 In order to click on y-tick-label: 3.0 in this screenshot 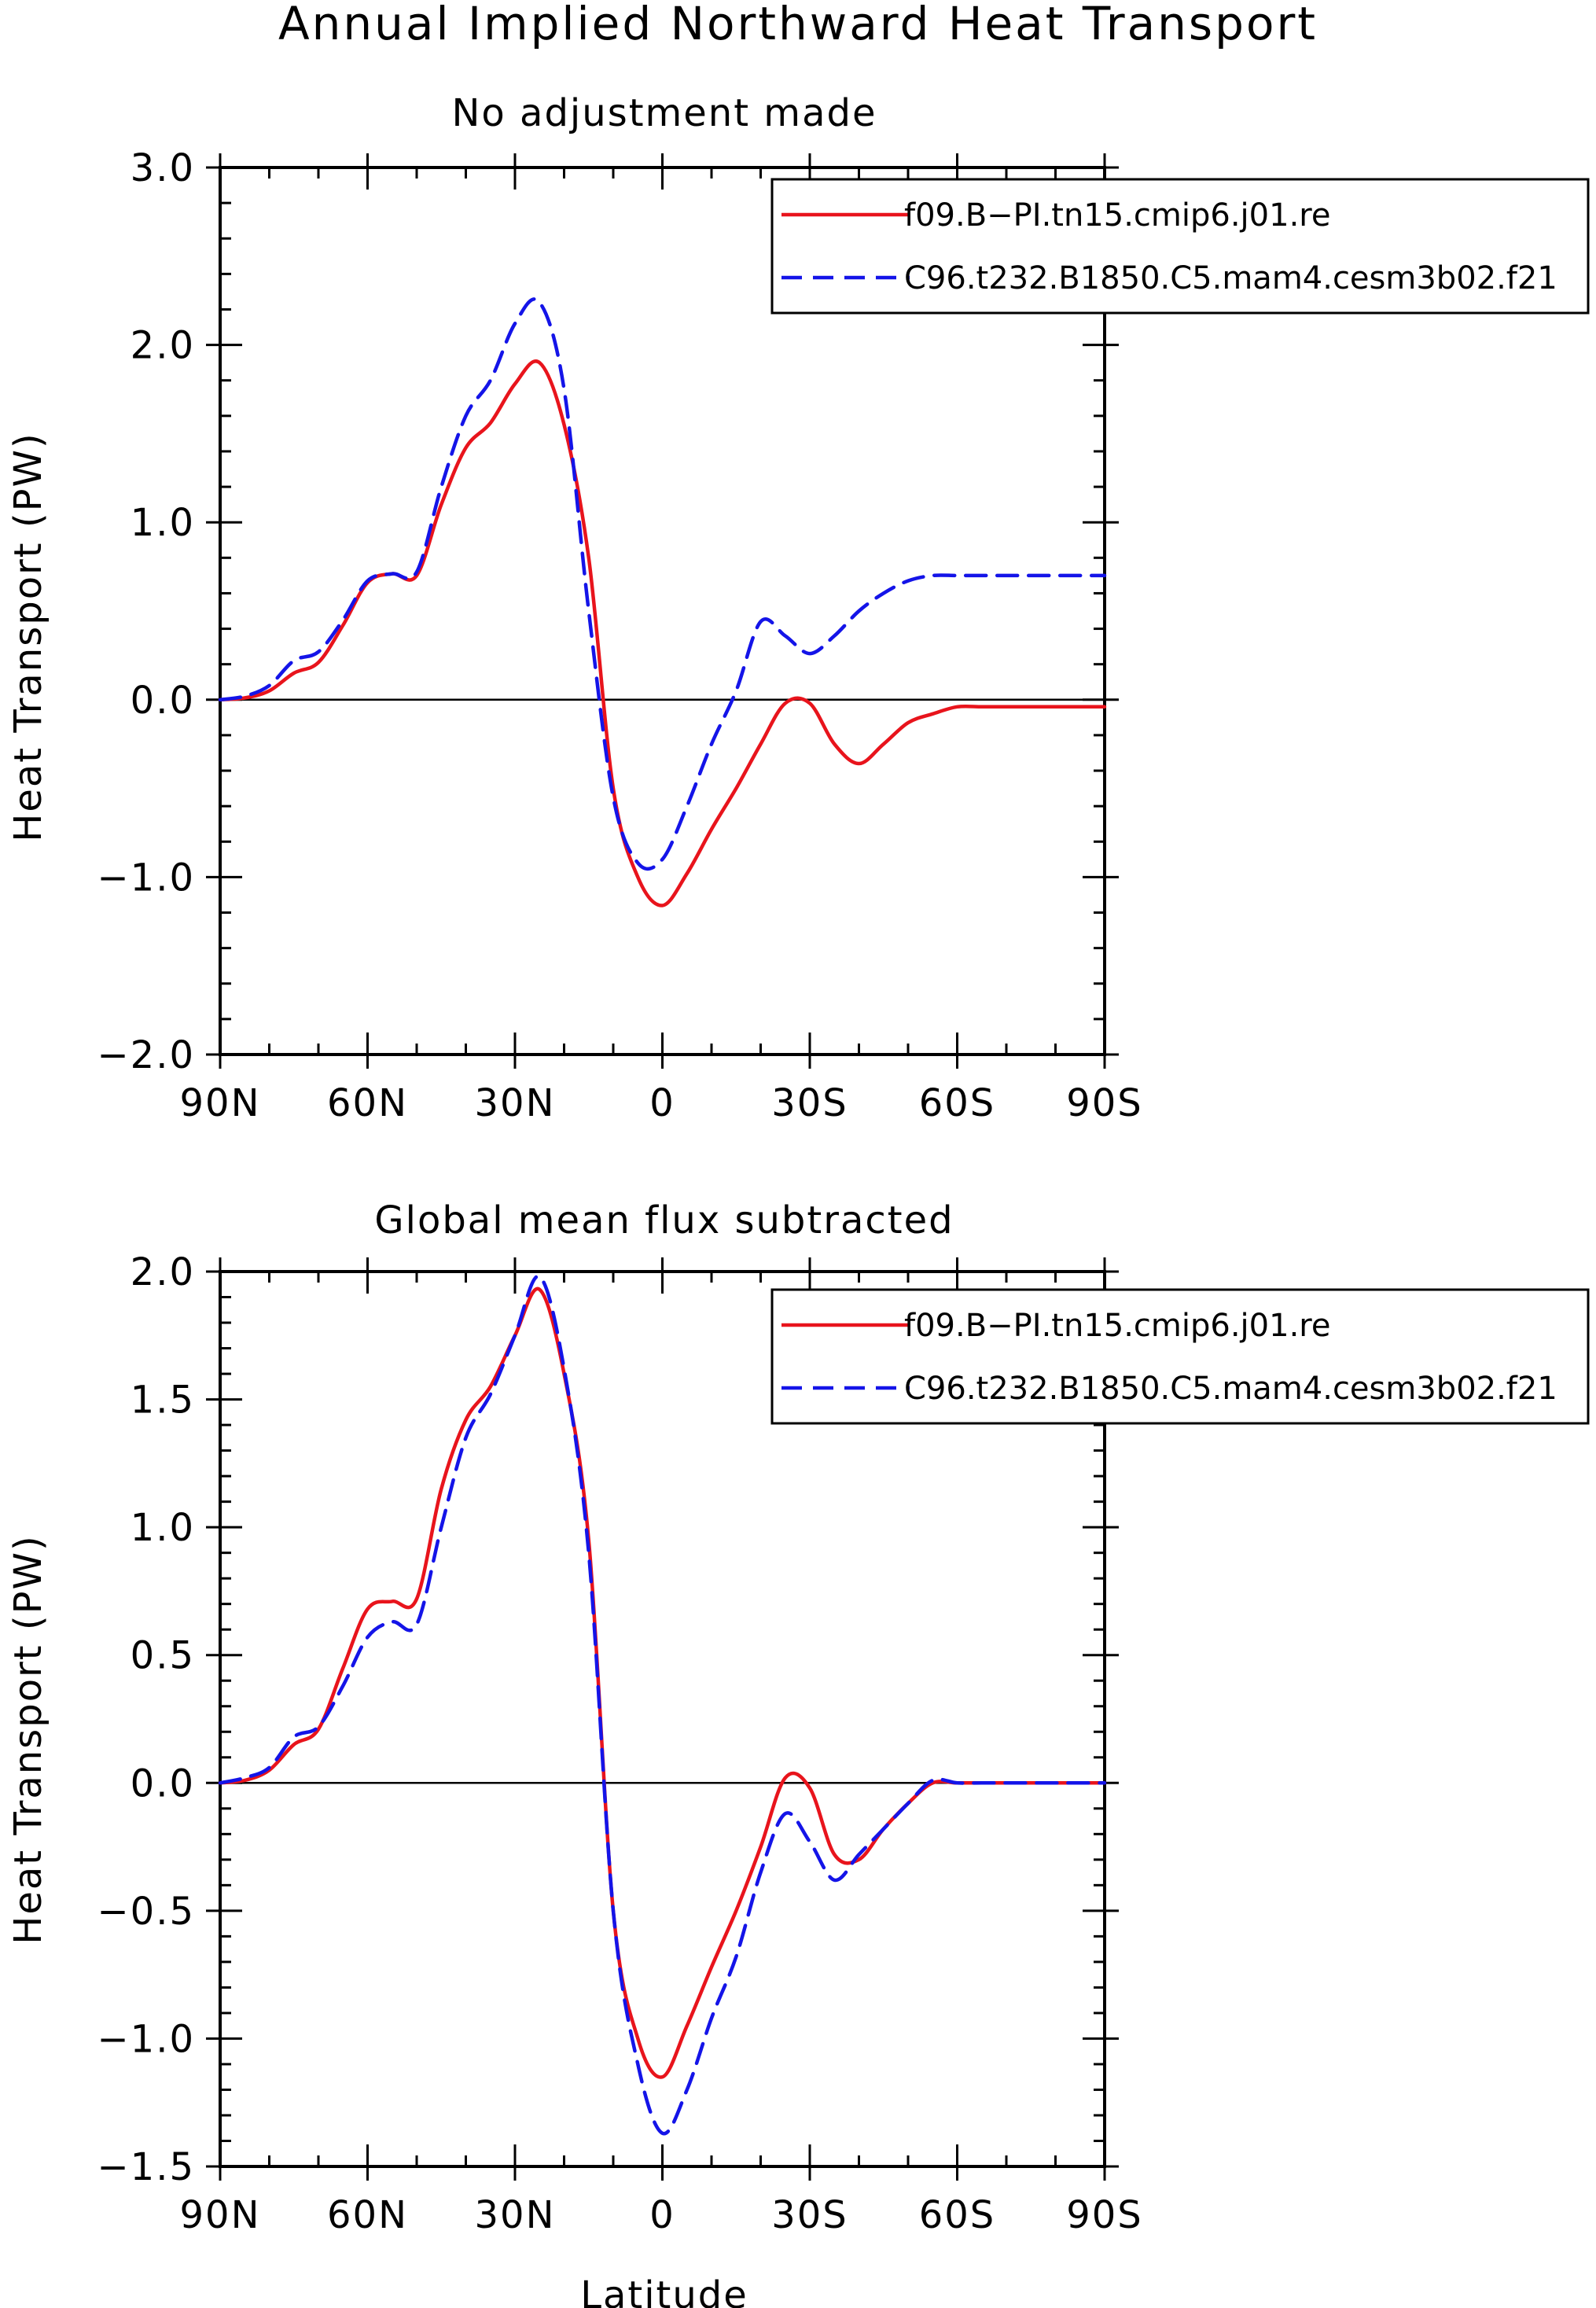, I will do `click(163, 168)`.